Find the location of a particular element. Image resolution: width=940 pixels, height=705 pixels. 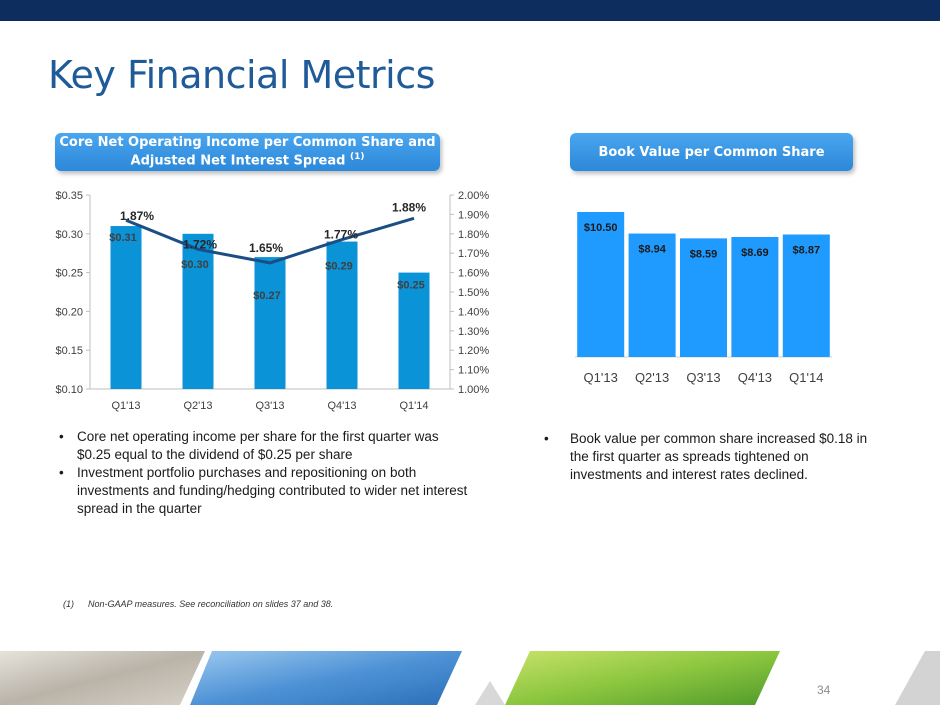

rope-photo is located at coordinates (102, 678).